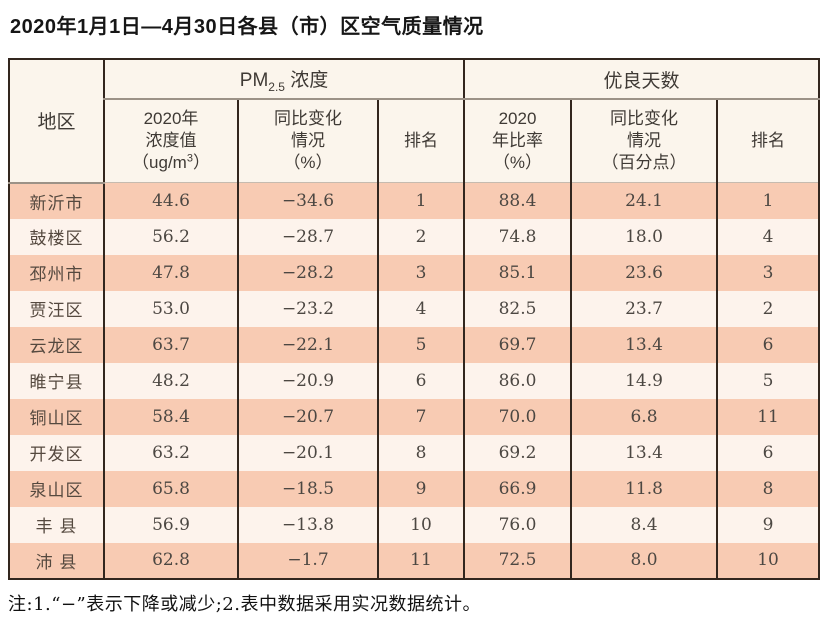 The height and width of the screenshot is (620, 825). I want to click on days-ratio-cell: 69.7, so click(517, 344).